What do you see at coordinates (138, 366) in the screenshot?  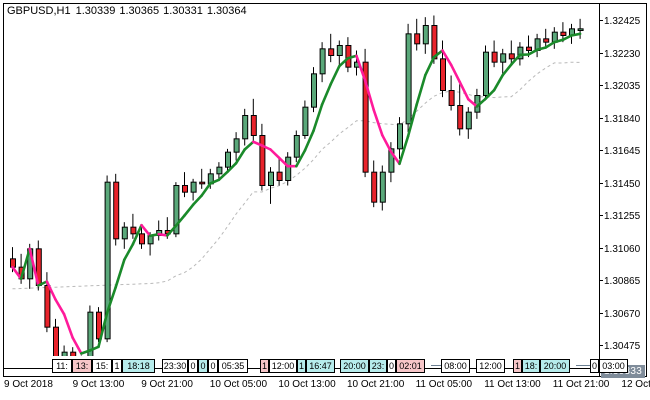 I see `period-marker: 18:18` at bounding box center [138, 366].